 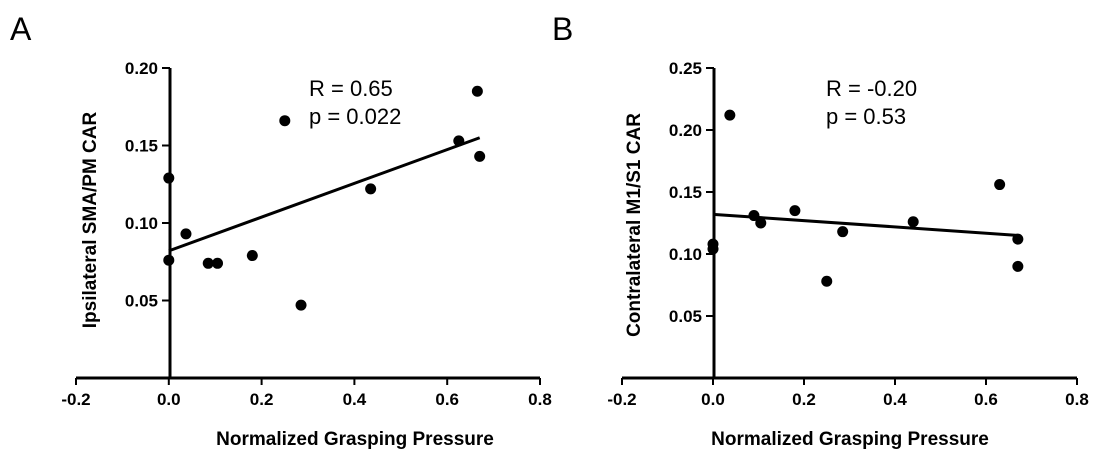 I want to click on y-axis-title-b: Contralateral M1/S1 CAR, so click(x=634, y=225).